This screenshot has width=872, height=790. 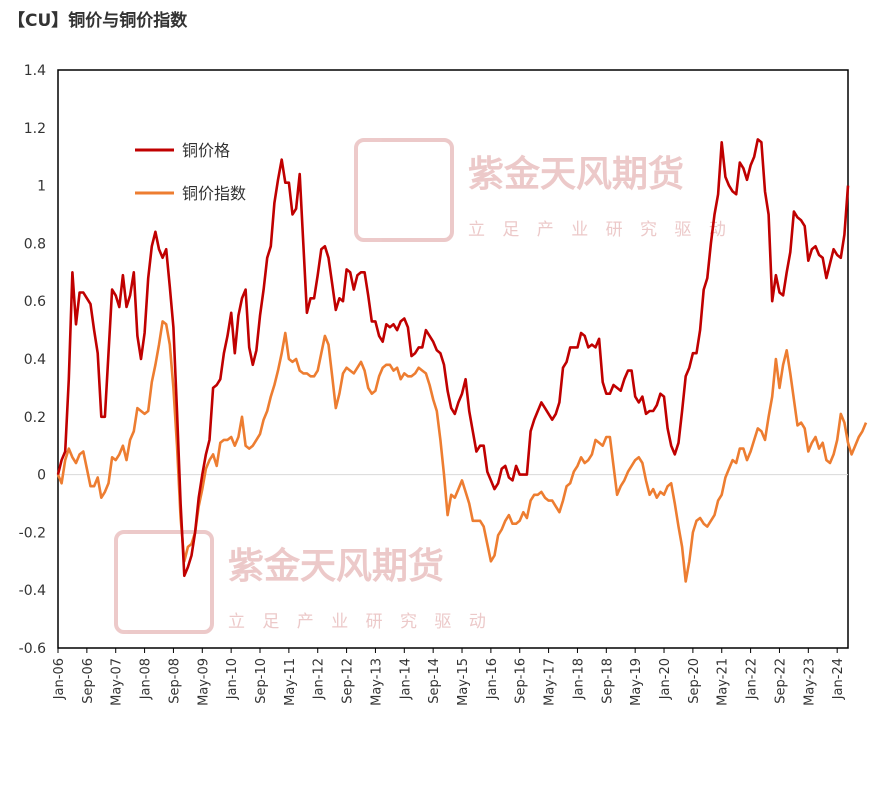 What do you see at coordinates (463, 682) in the screenshot?
I see `x-tick-label: May-15` at bounding box center [463, 682].